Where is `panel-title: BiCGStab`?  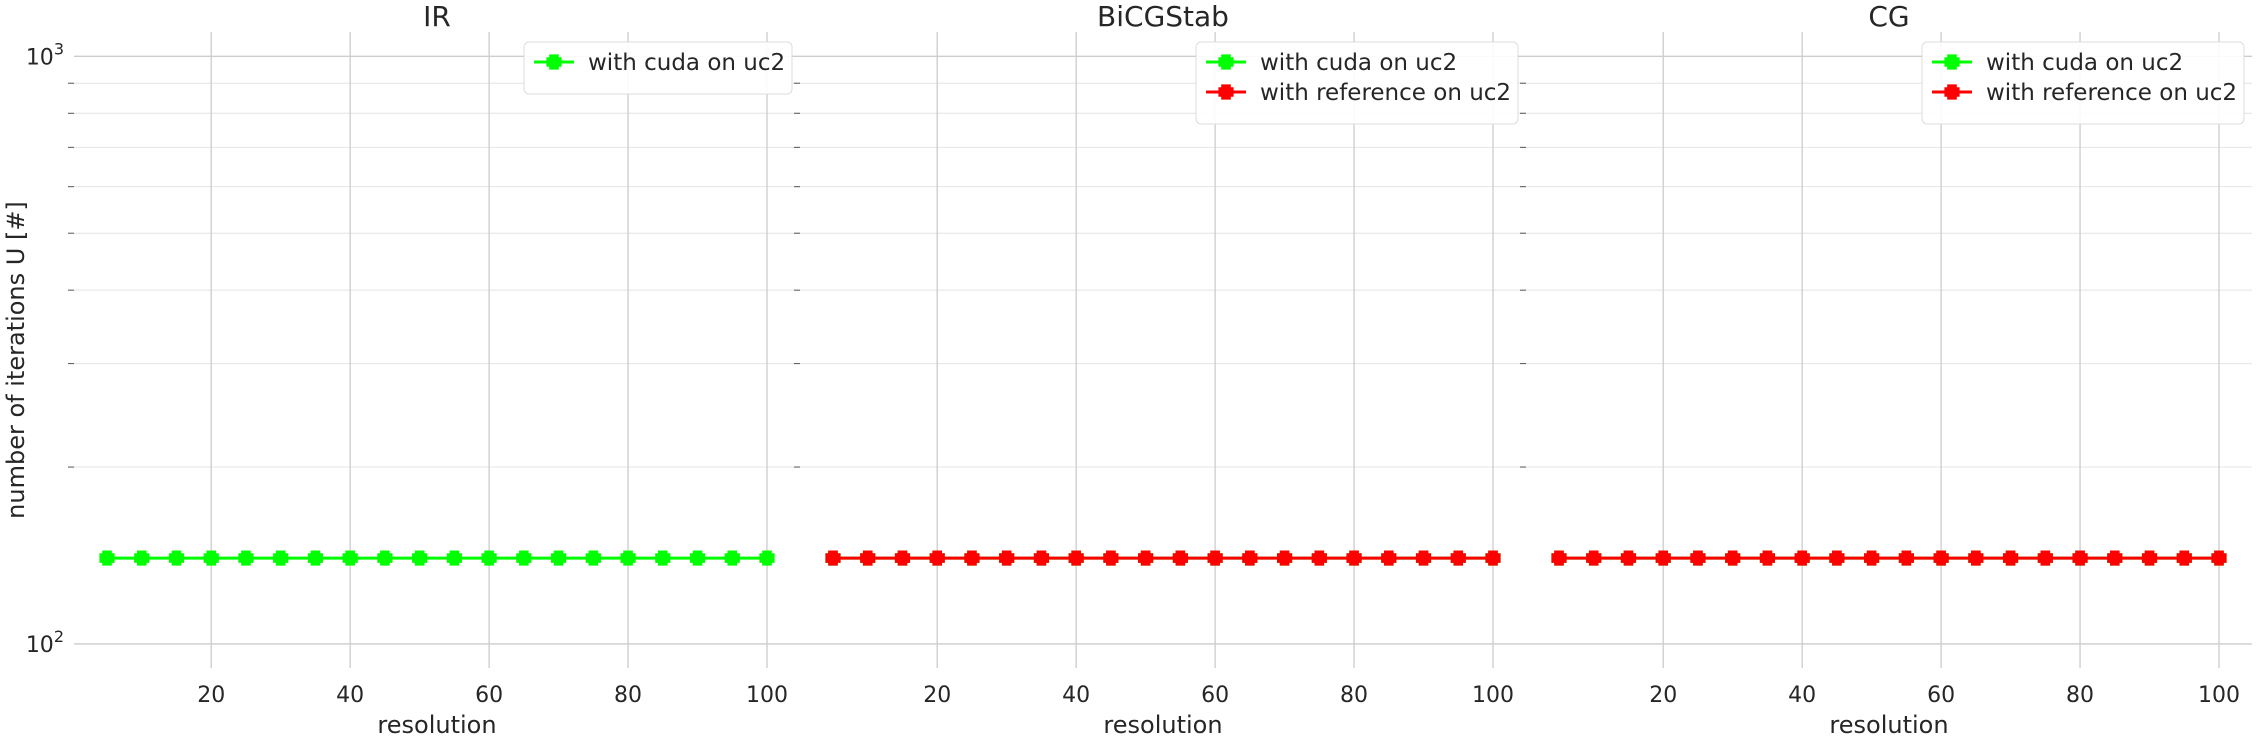 panel-title: BiCGStab is located at coordinates (1163, 16).